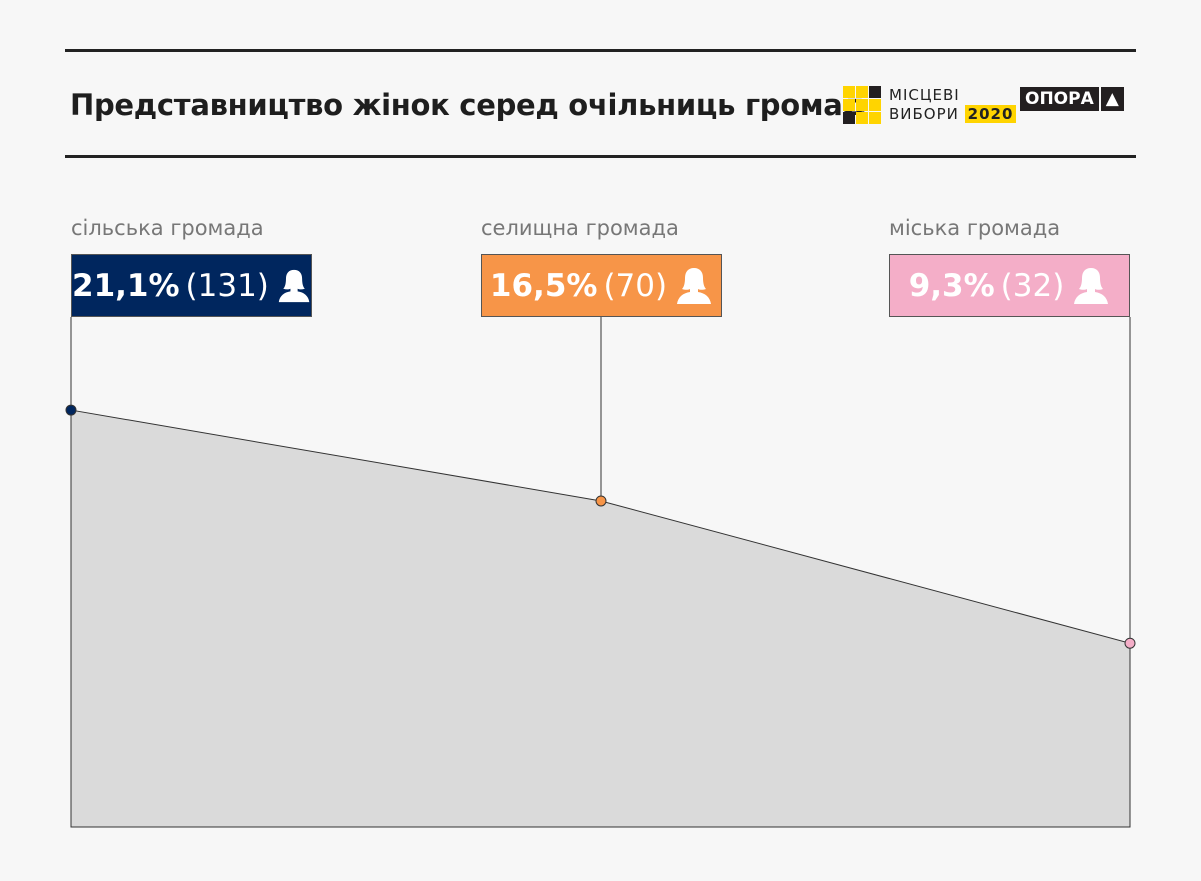  I want to click on opora-logo: ОПОРА ▲, so click(1072, 99).